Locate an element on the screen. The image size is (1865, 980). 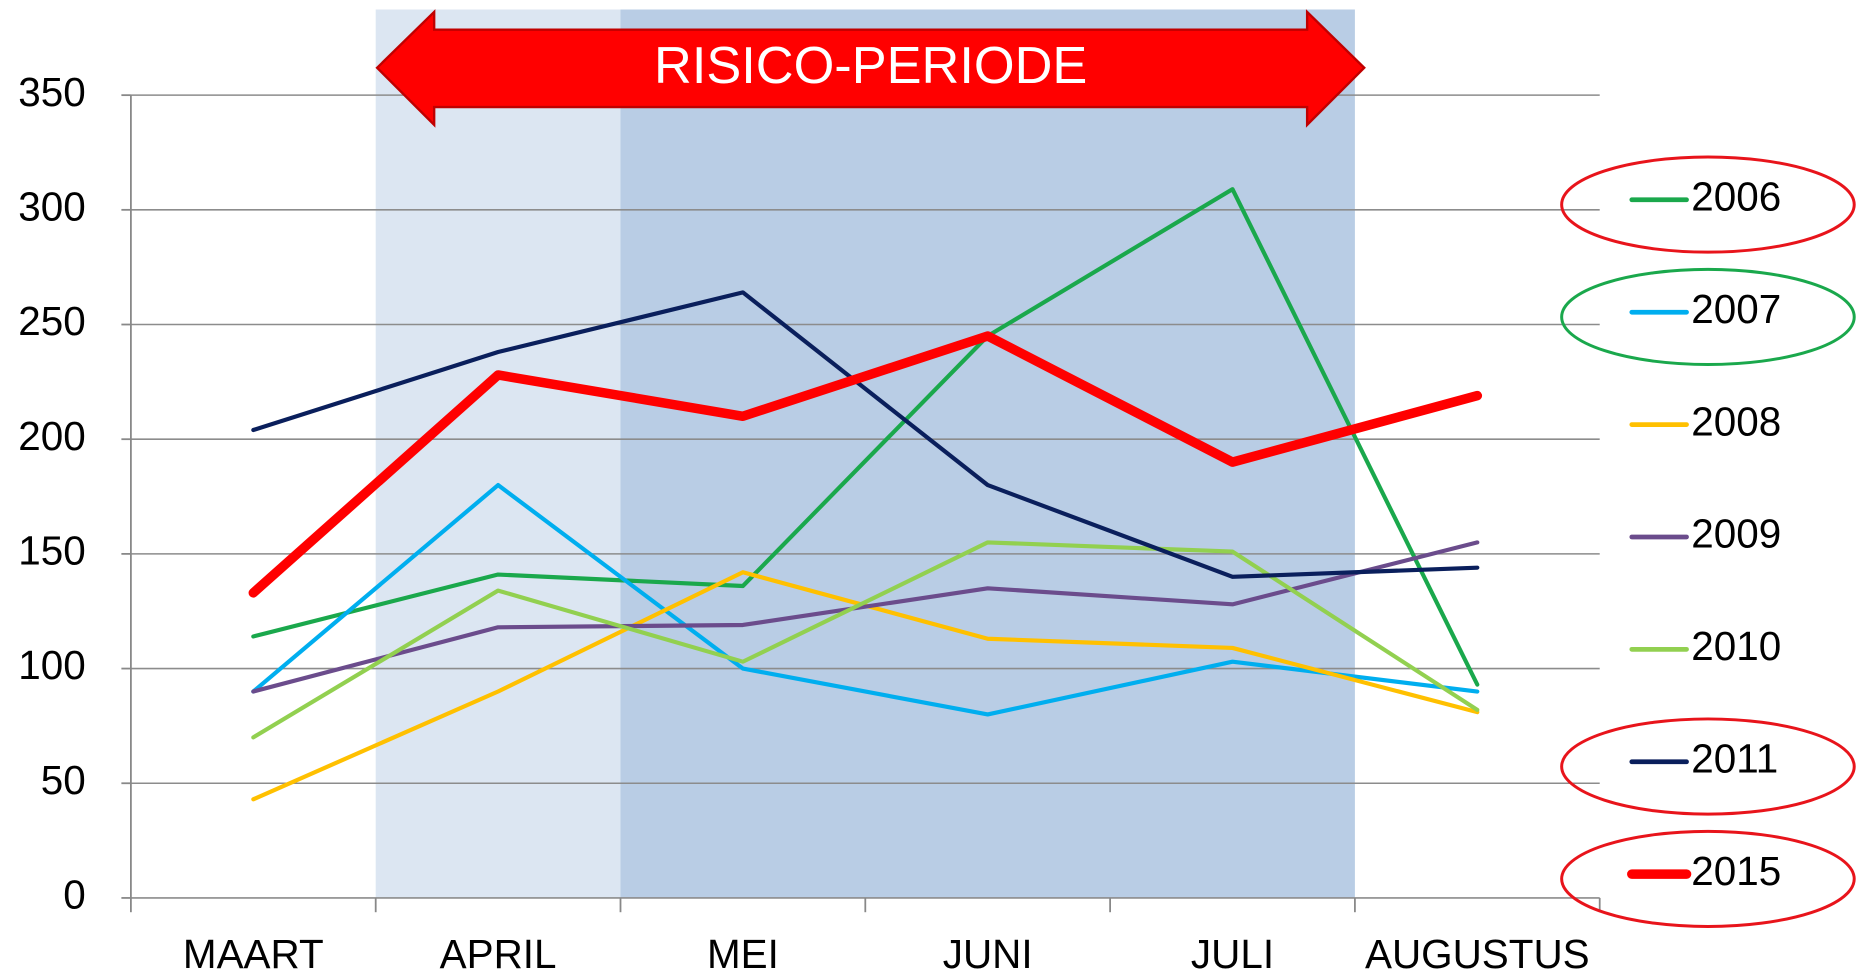
y-tick-label: 150 is located at coordinates (51, 551).